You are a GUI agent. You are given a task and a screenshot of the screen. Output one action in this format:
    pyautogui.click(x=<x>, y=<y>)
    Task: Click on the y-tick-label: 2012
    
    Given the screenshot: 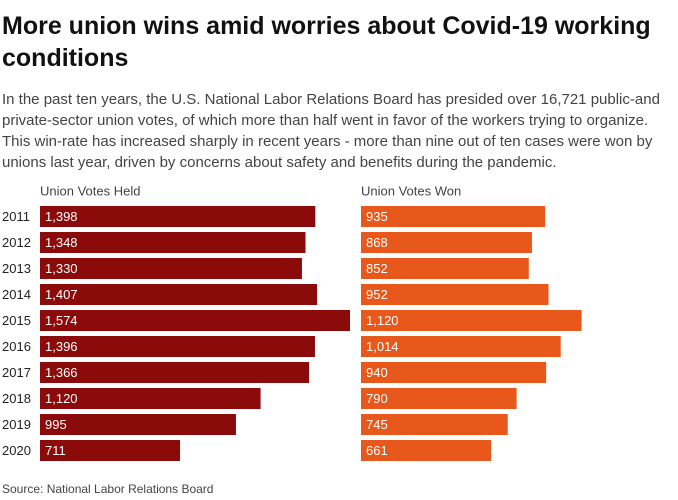 What is the action you would take?
    pyautogui.click(x=16, y=242)
    